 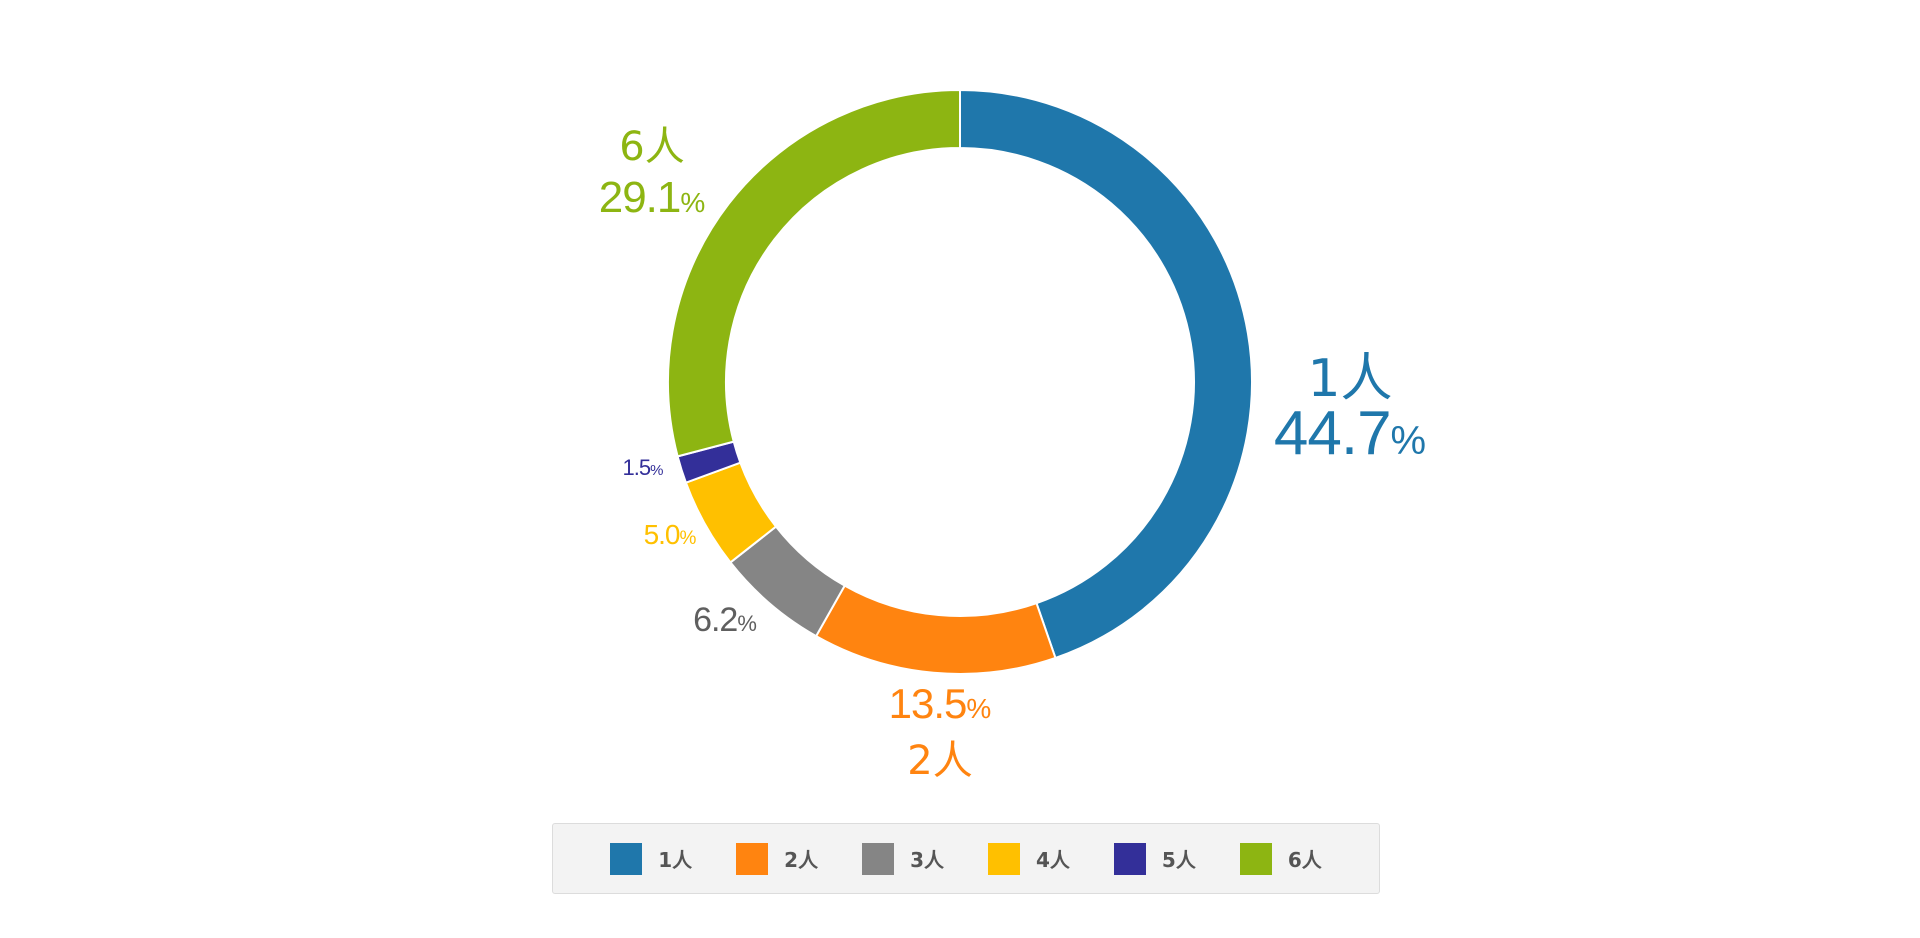 I want to click on slice-label-2: 13.5% 2人, so click(x=940, y=732).